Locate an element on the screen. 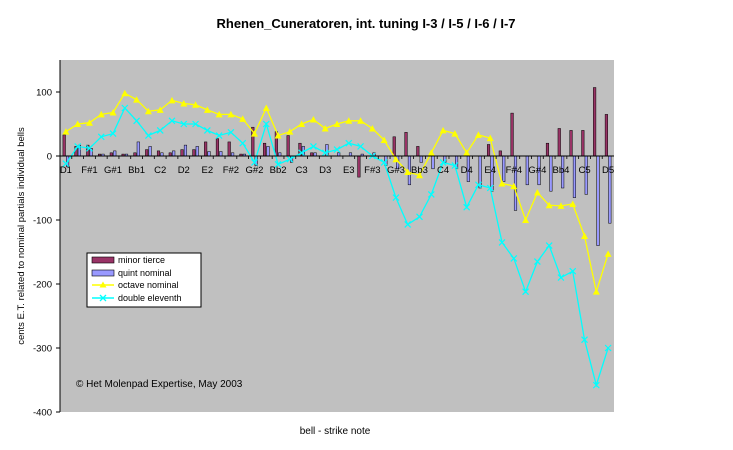 The width and height of the screenshot is (733, 450). y-tick-label: -300 is located at coordinates (42, 349).